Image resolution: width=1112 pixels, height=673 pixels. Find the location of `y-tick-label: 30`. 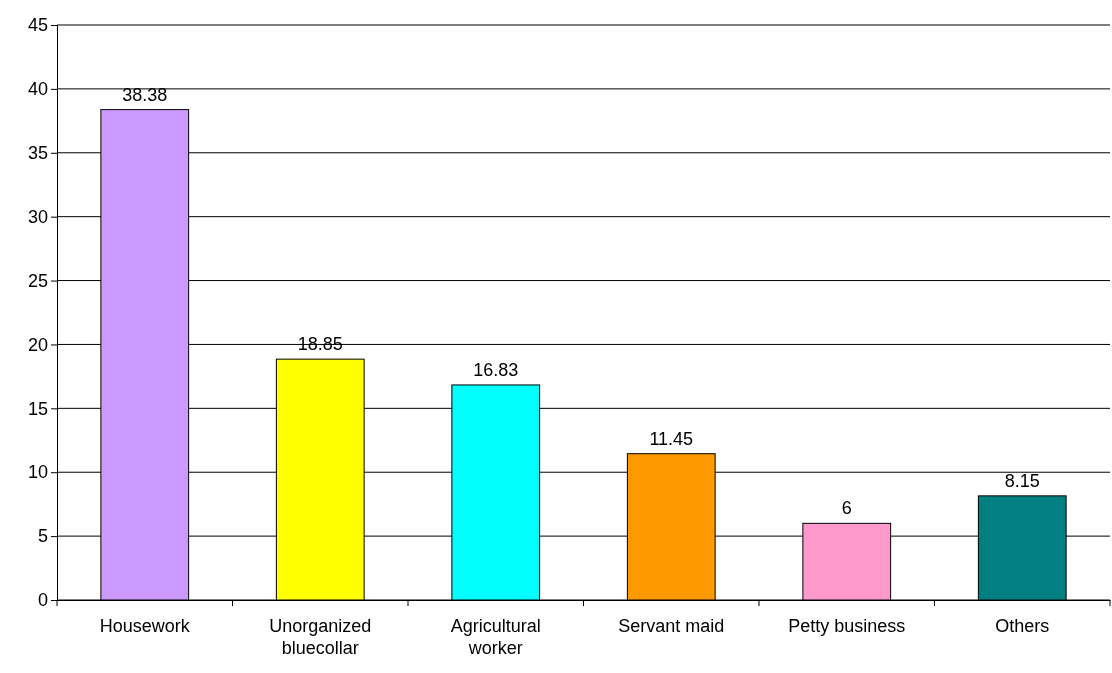

y-tick-label: 30 is located at coordinates (37, 216).